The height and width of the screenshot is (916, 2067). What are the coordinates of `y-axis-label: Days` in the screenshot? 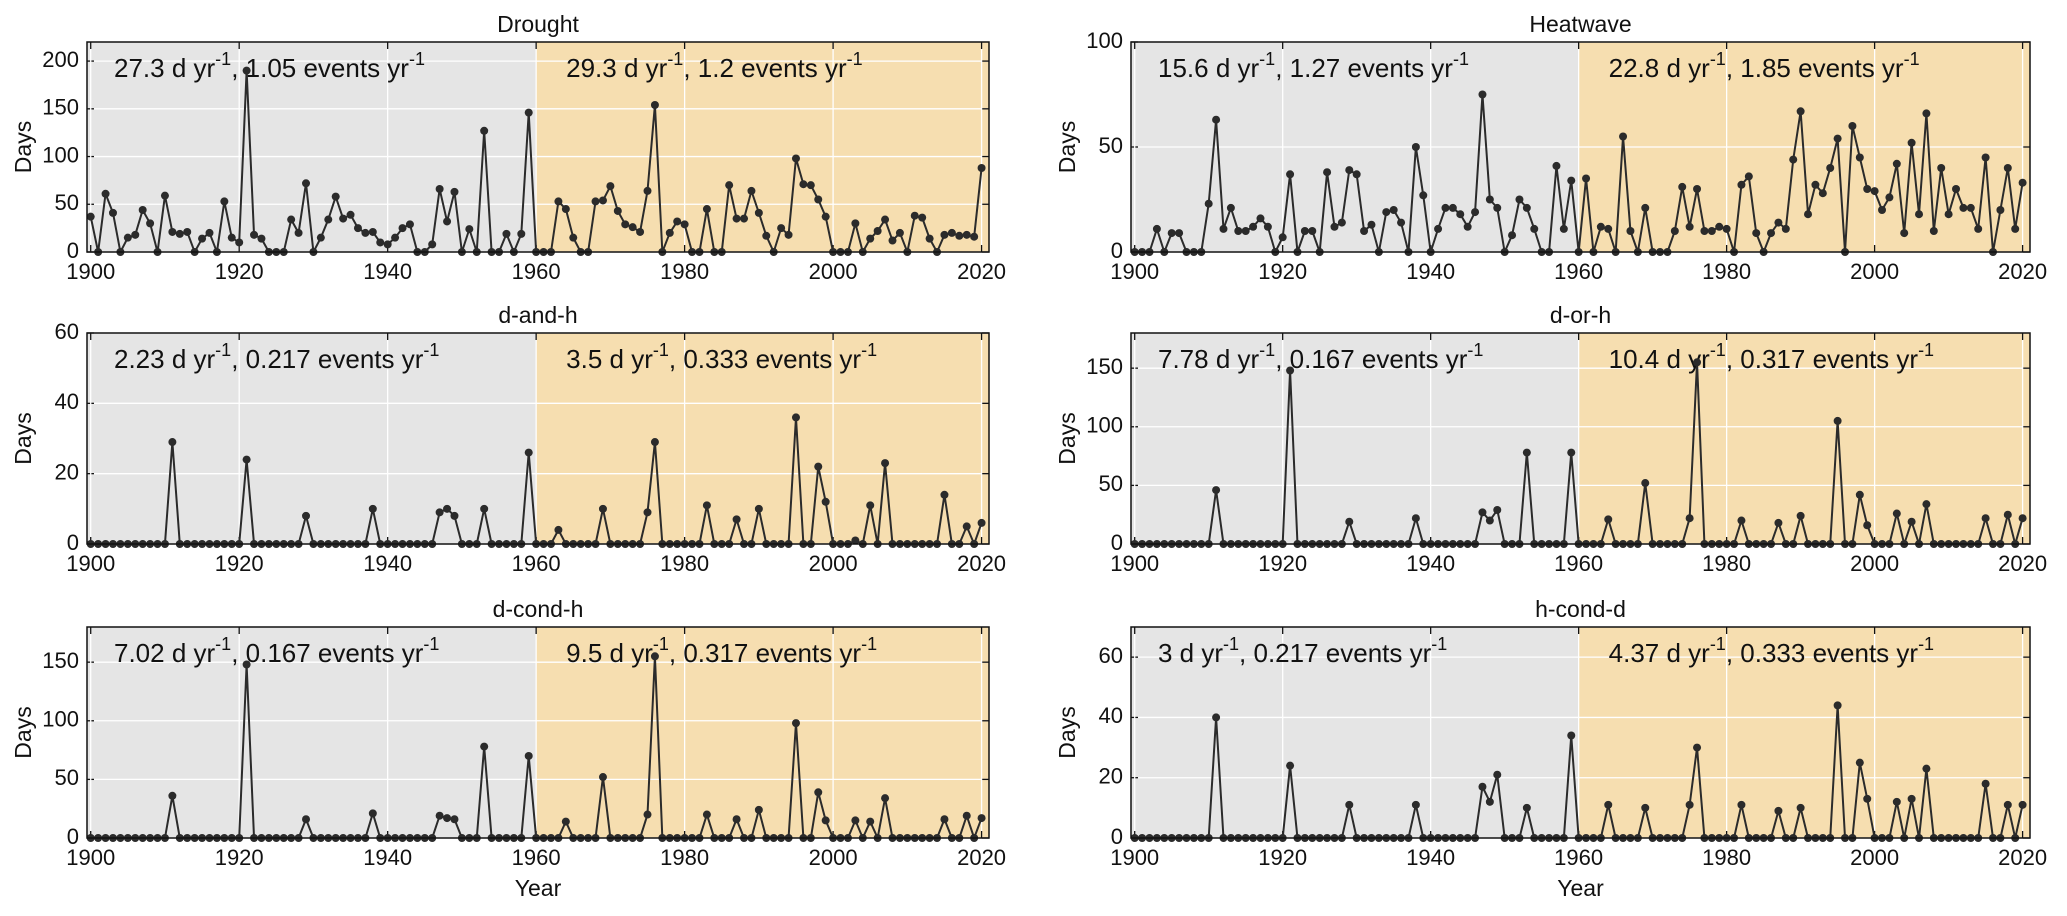 It's located at (23, 147).